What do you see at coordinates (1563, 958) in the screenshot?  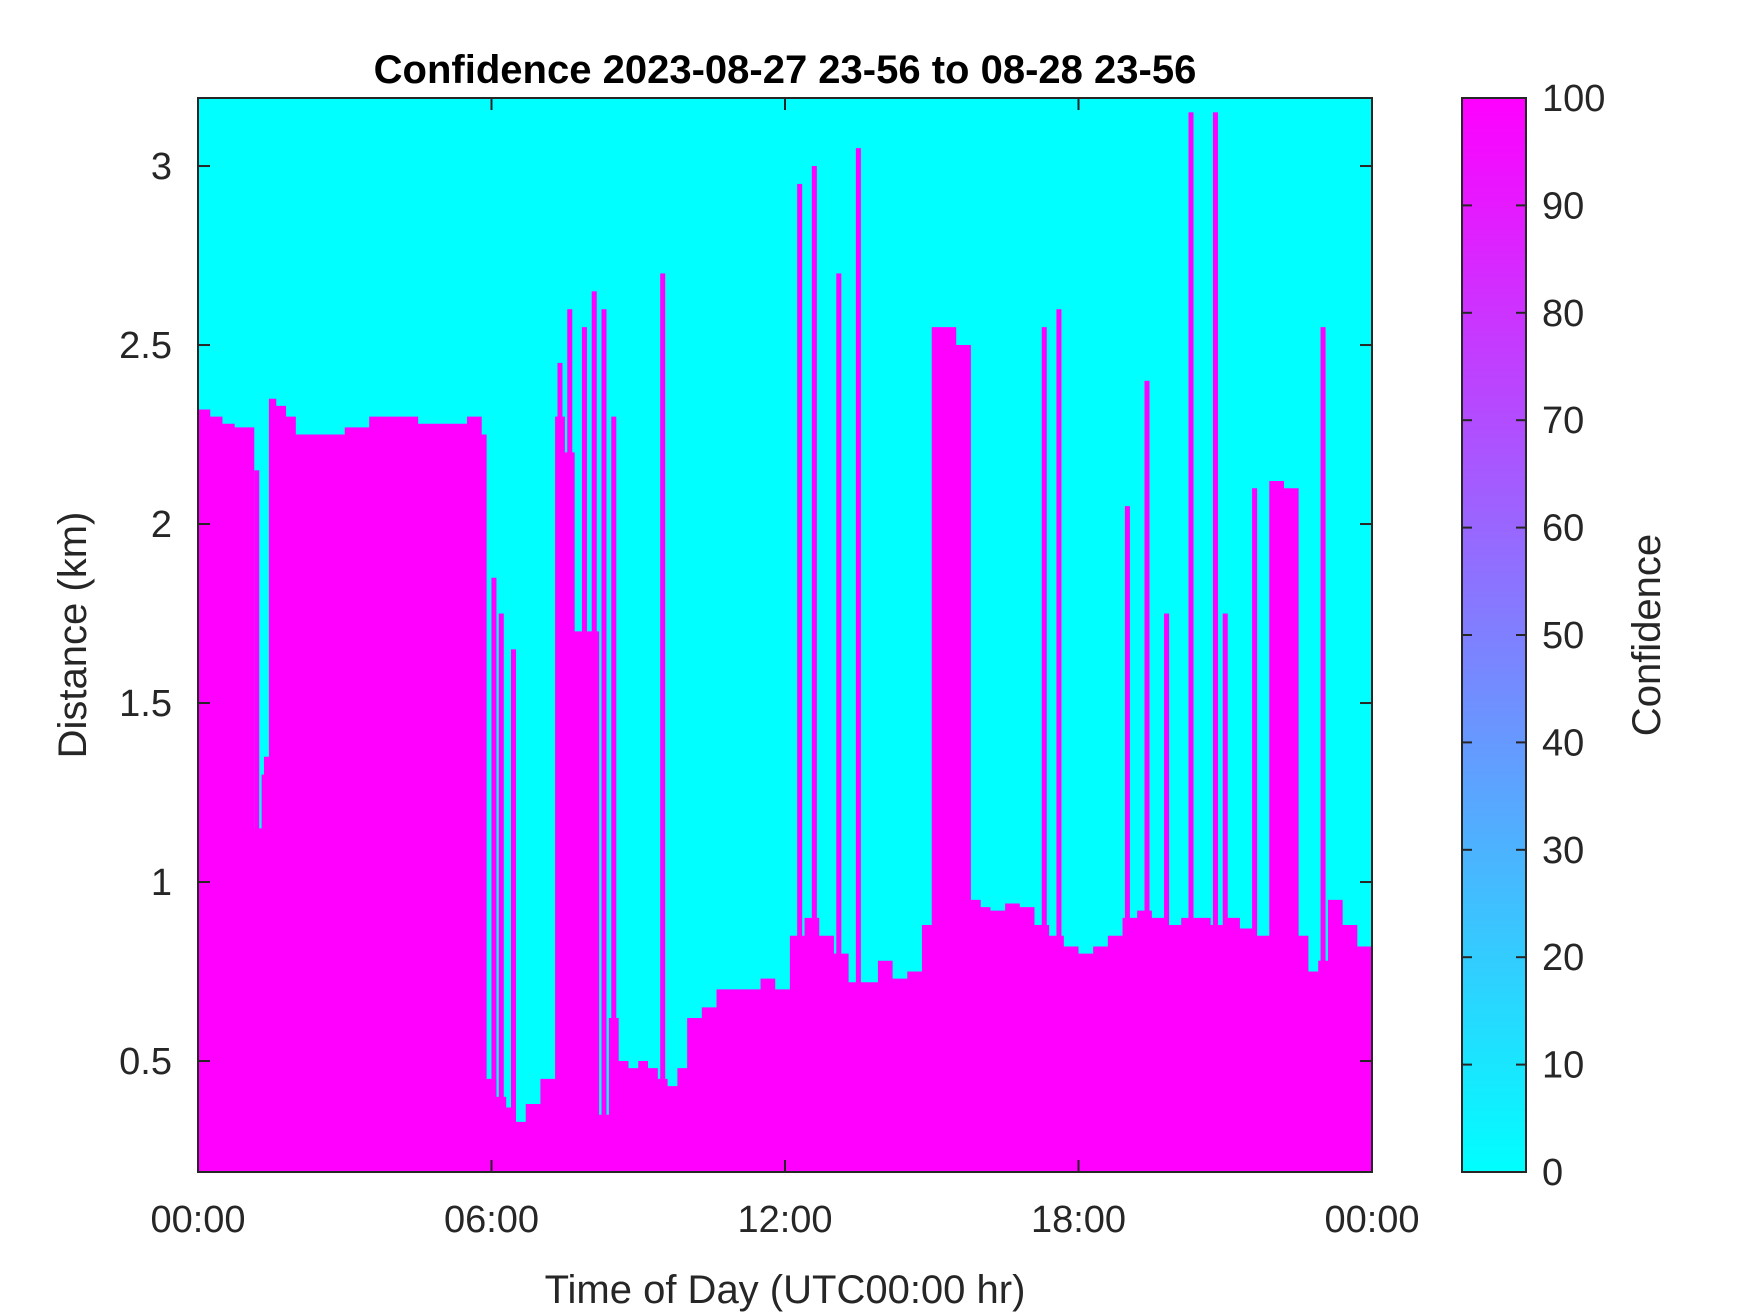 I see `colorbar-tick-label: 20` at bounding box center [1563, 958].